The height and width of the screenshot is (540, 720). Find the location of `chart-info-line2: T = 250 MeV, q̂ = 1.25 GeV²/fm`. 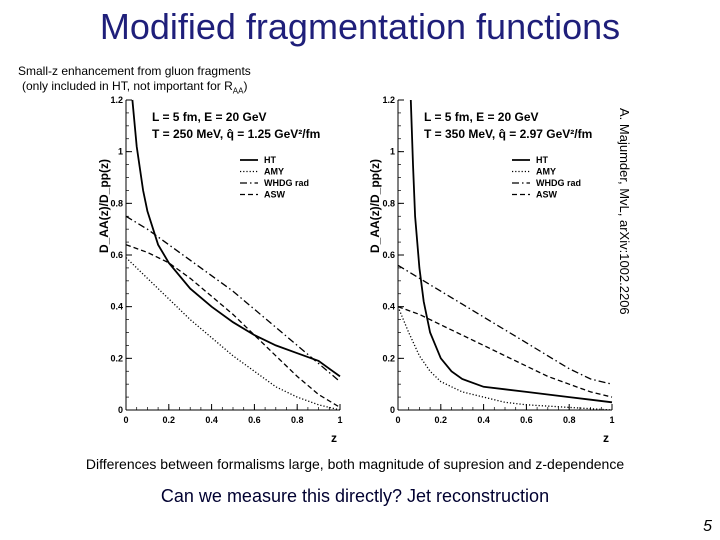

chart-info-line2: T = 250 MeV, q̂ = 1.25 GeV²/fm is located at coordinates (236, 134).